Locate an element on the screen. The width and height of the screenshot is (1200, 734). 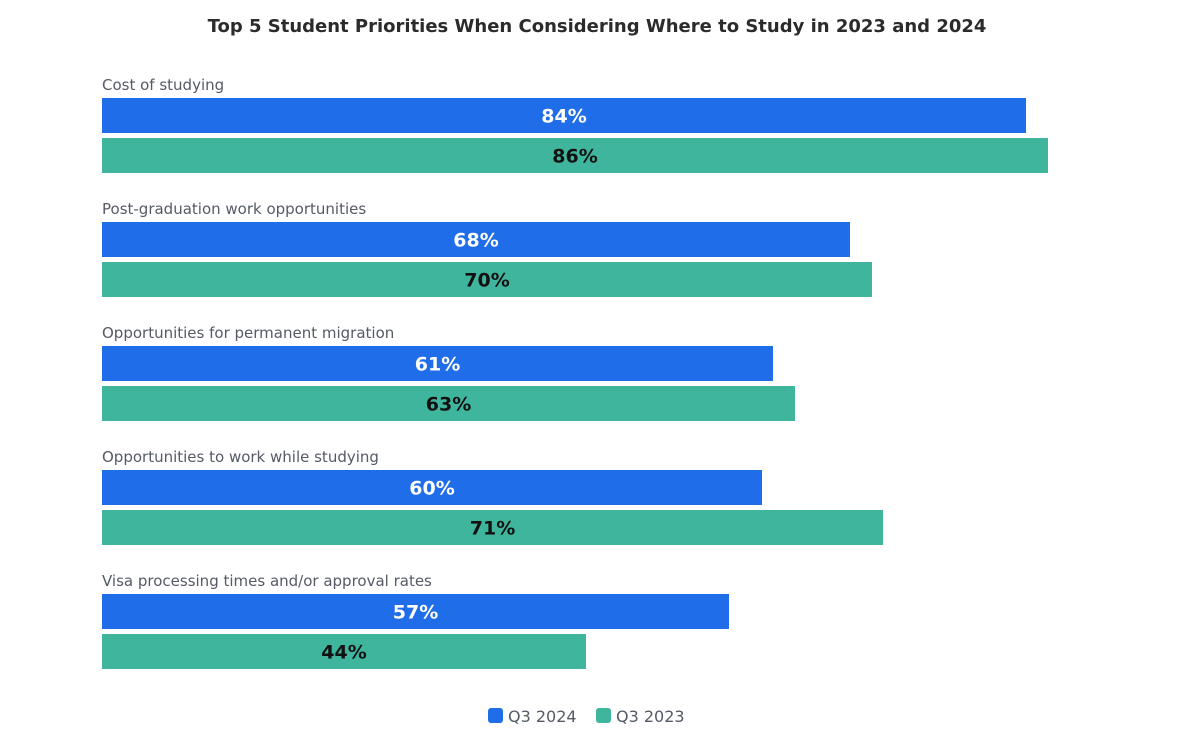
data-label: 68% is located at coordinates (475, 241).